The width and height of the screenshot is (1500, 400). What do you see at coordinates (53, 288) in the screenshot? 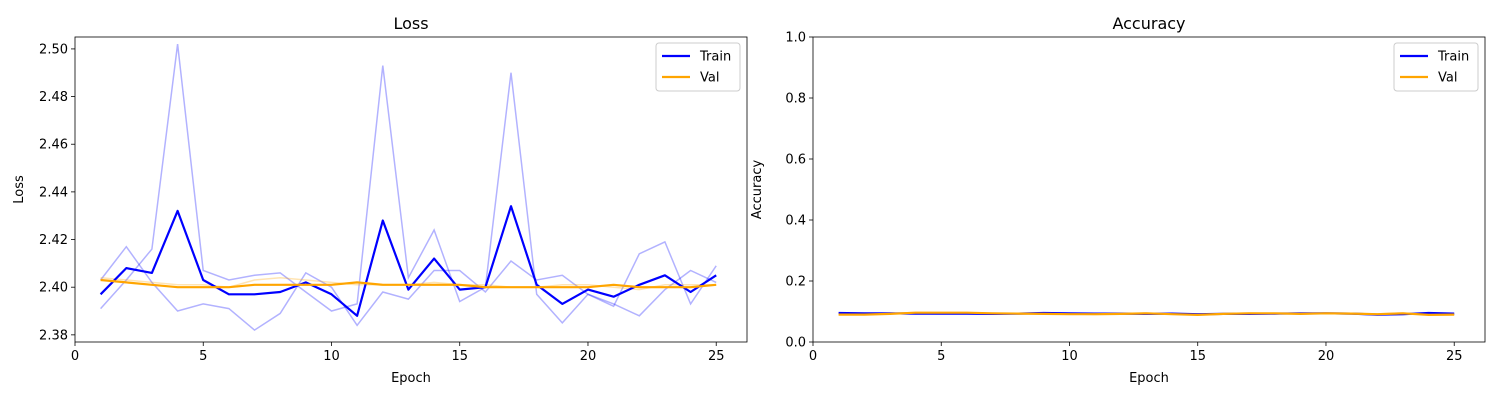
I see `y-tick-label: 2.40` at bounding box center [53, 288].